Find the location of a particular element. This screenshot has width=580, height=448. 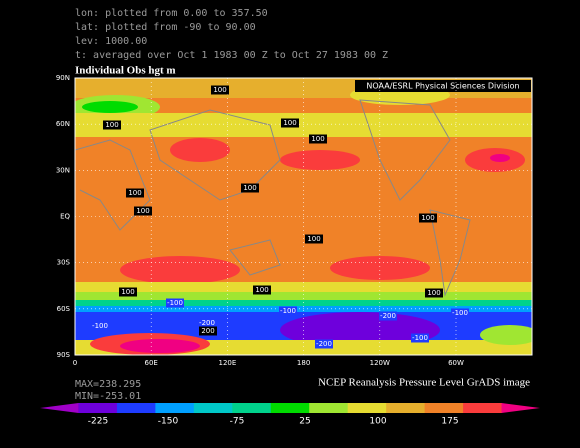

lon-label: 60W is located at coordinates (456, 363).